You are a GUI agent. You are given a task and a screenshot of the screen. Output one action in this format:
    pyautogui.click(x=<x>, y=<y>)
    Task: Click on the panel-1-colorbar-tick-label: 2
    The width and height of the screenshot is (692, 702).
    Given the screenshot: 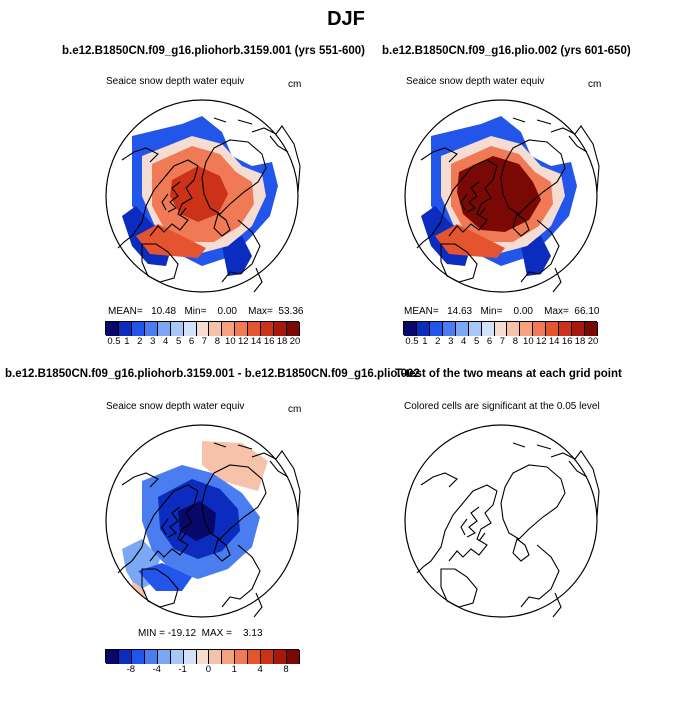 What is the action you would take?
    pyautogui.click(x=140, y=341)
    